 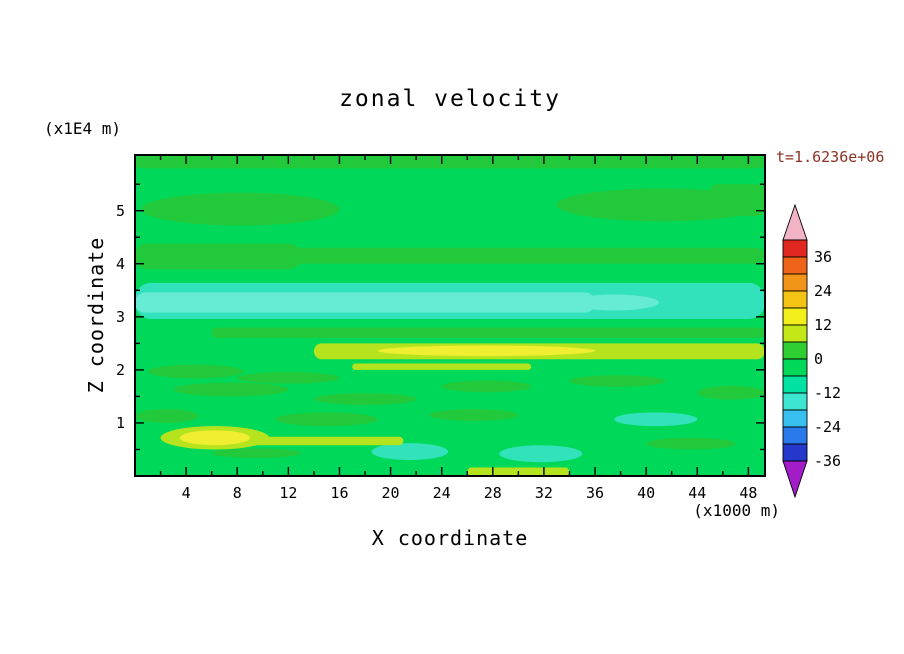 What do you see at coordinates (828, 393) in the screenshot?
I see `colorbar-label: -12` at bounding box center [828, 393].